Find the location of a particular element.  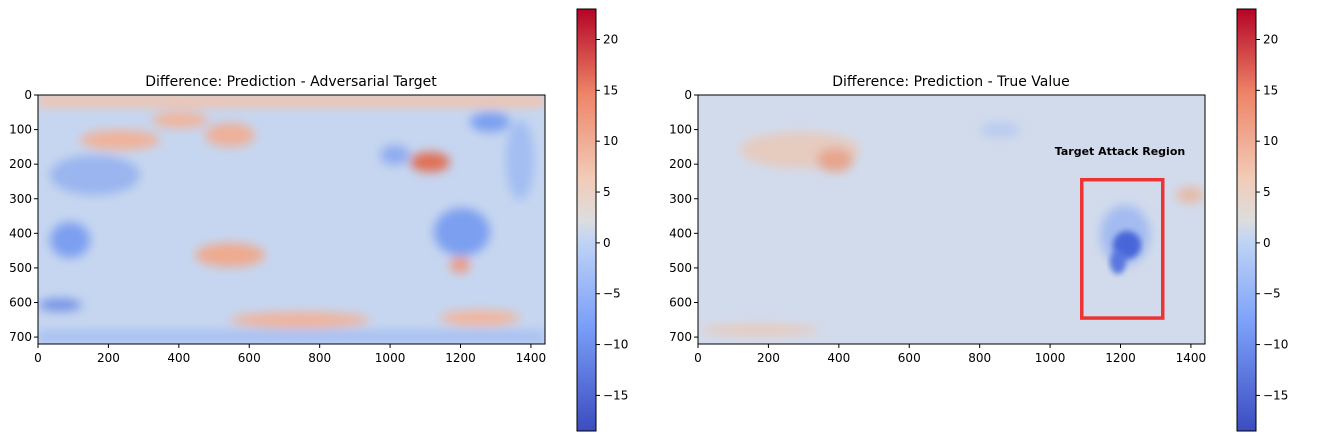

panel-2-x-ticks: 0 200 400 600 800 1000 1200 1400 is located at coordinates (950, 354).